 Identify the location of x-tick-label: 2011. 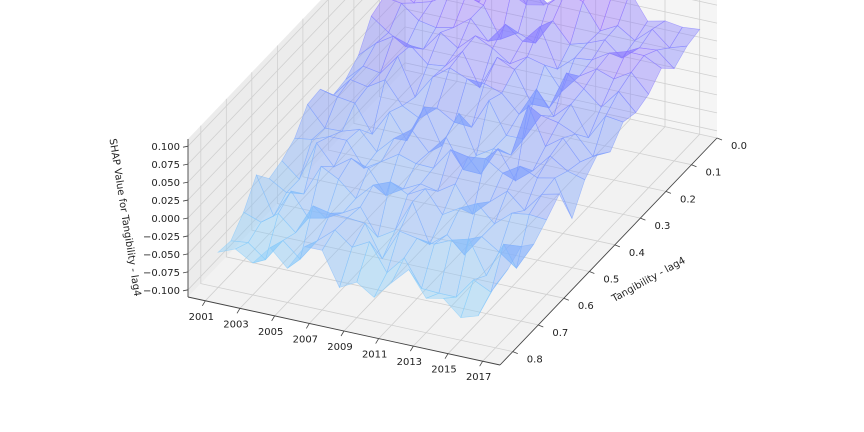
(374, 355).